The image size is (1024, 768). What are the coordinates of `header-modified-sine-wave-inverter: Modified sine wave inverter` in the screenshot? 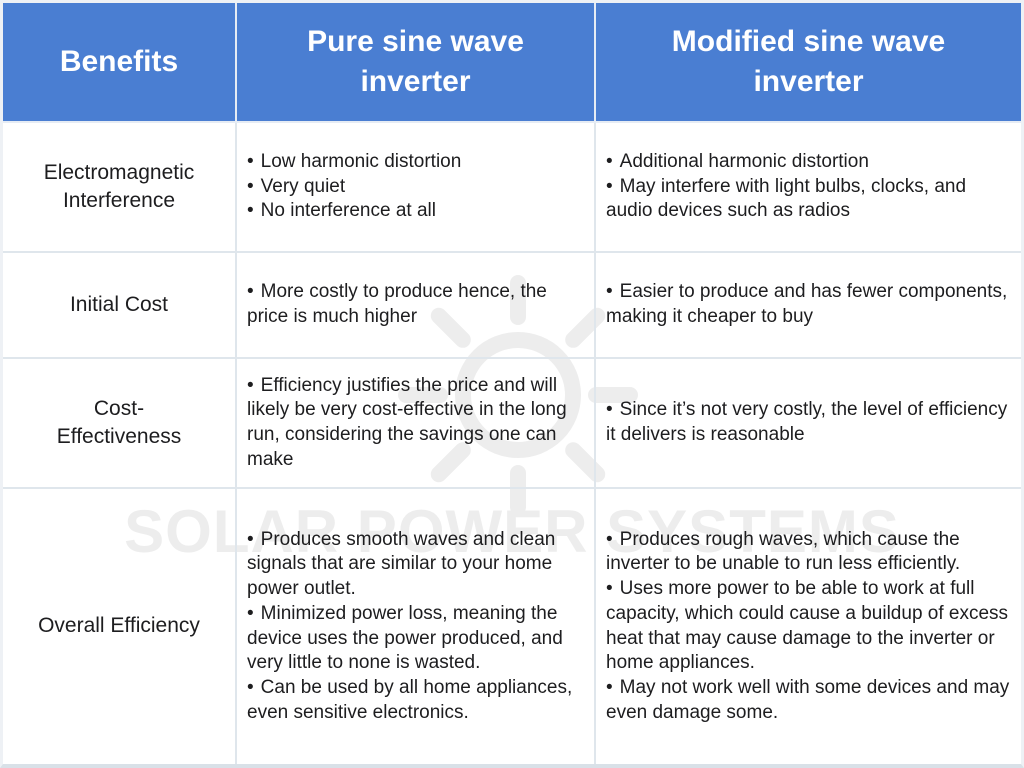 It's located at (808, 63).